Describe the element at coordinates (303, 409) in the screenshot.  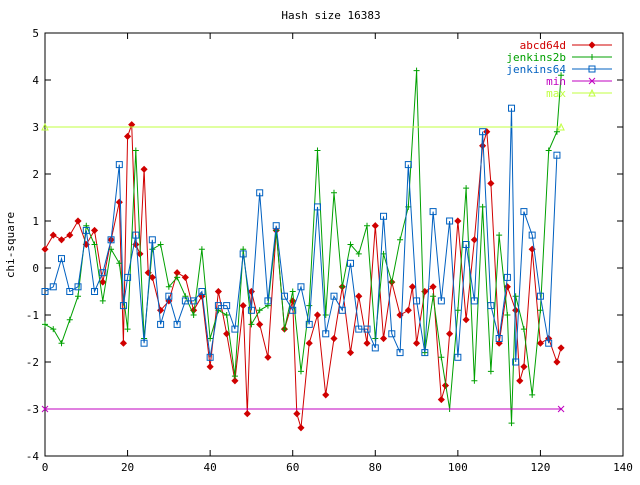
I see `series-min` at that location.